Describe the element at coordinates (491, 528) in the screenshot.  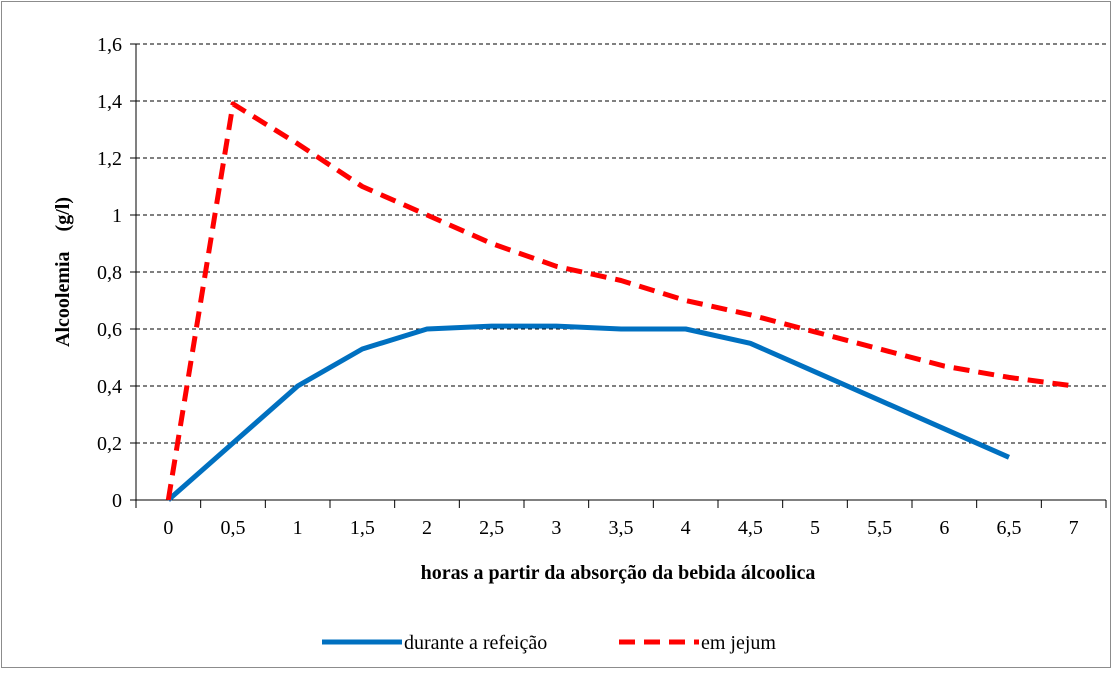
I see `x-tick-label: 2,5` at that location.